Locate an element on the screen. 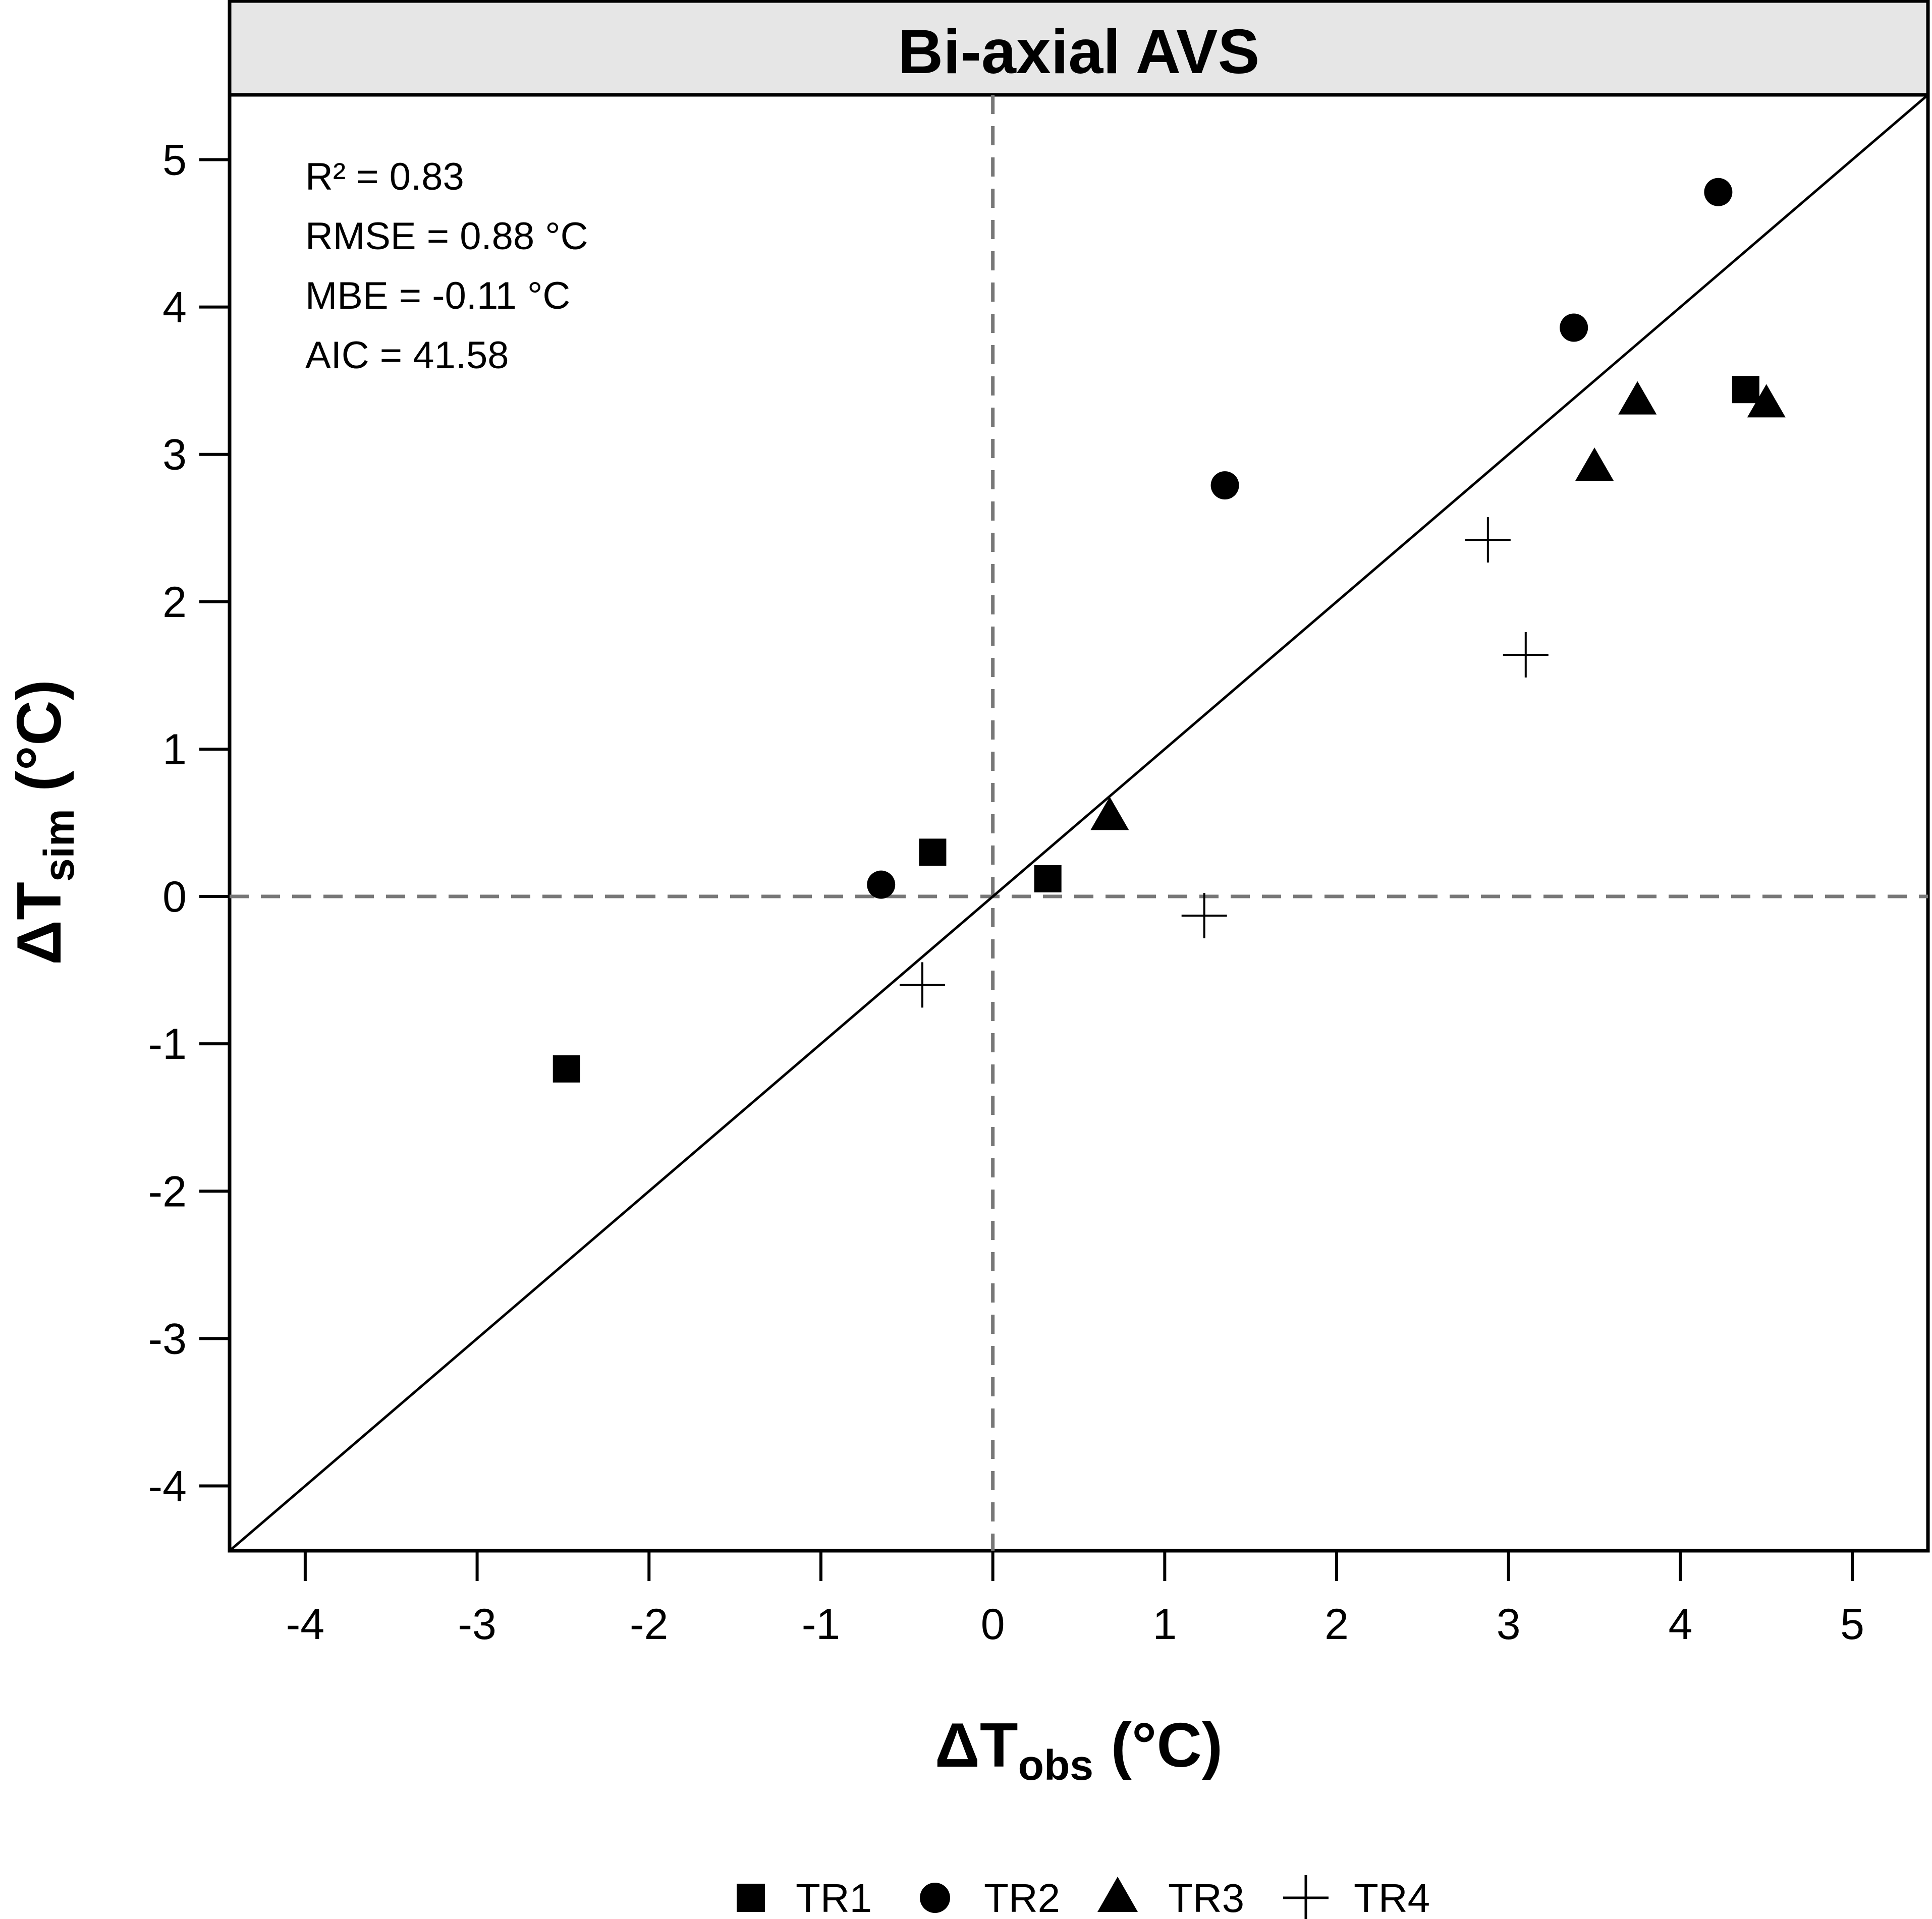 This screenshot has height=1919, width=1932. y-tick-label: -1 is located at coordinates (167, 1044).